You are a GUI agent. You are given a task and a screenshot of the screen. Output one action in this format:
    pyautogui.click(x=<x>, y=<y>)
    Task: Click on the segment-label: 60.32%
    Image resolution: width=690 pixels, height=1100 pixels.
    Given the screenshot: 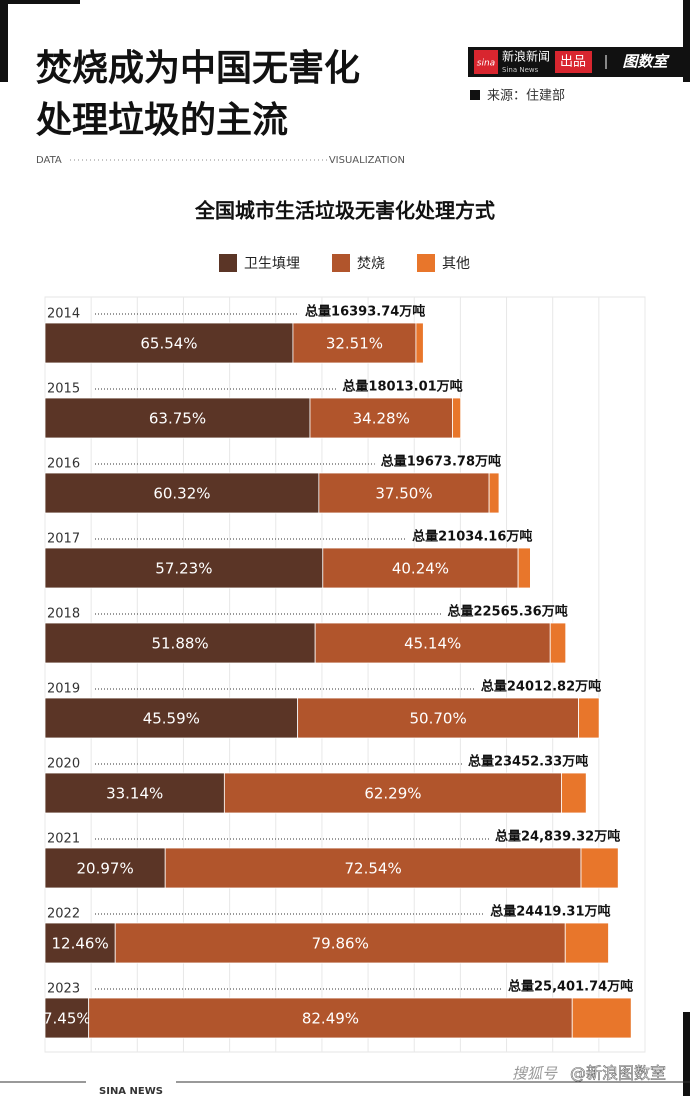 What is the action you would take?
    pyautogui.click(x=181, y=494)
    